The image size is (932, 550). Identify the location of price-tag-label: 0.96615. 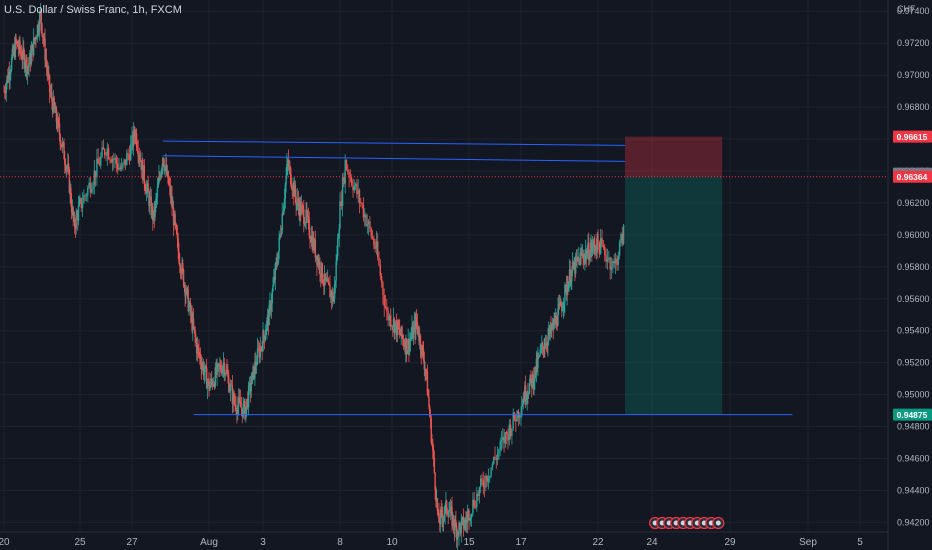
(912, 137).